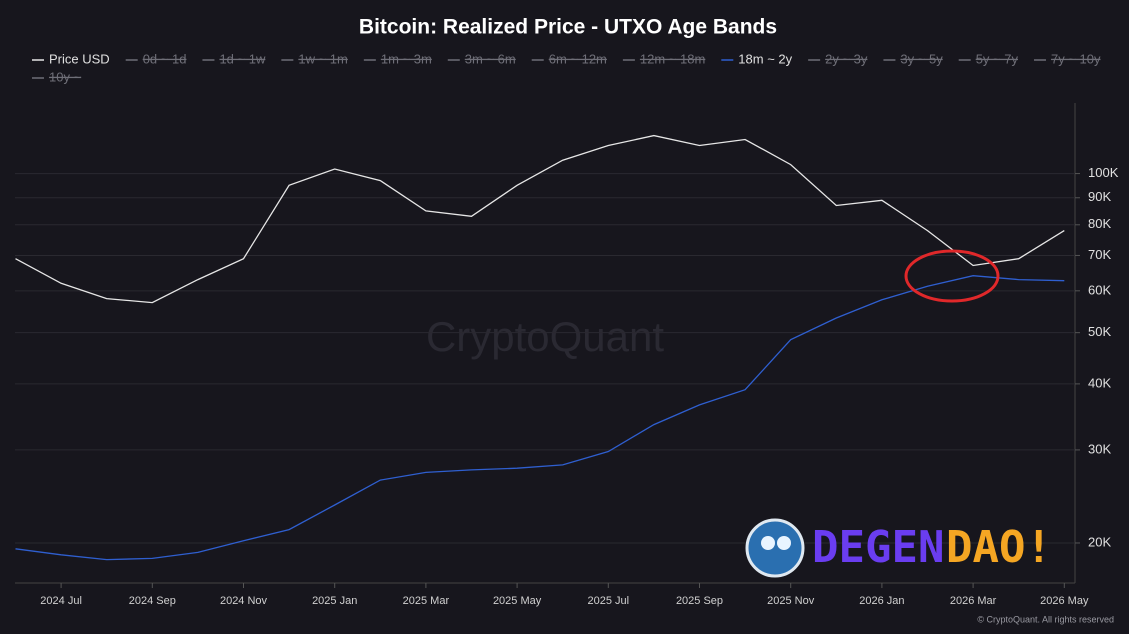  I want to click on legend-label: Price USD, so click(79, 58).